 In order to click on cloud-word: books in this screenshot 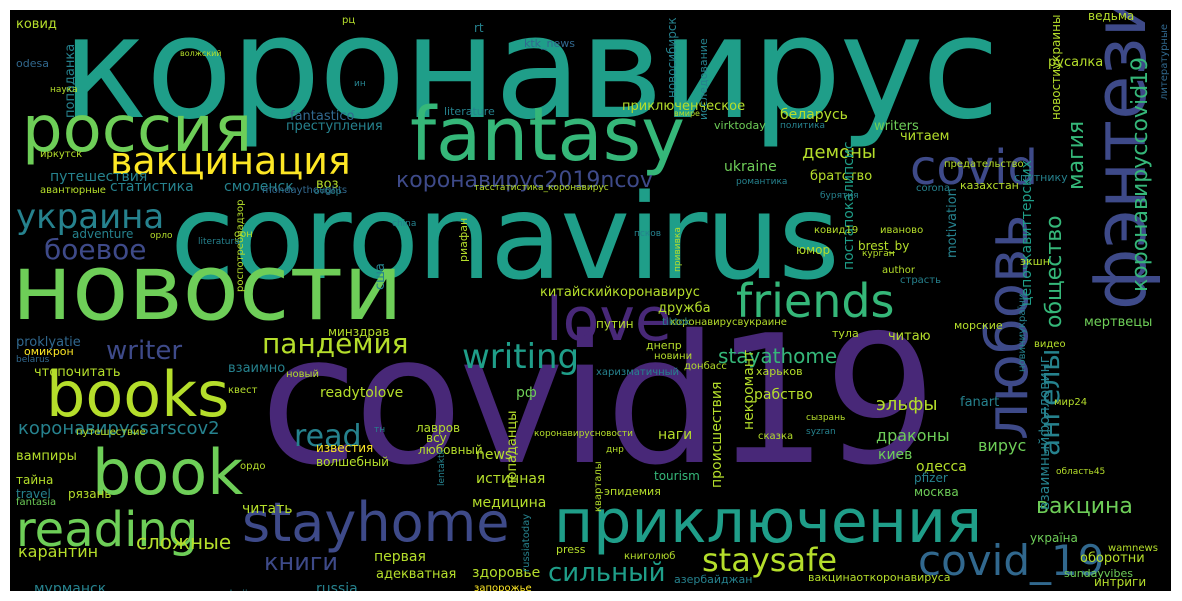, I will do `click(138, 394)`.